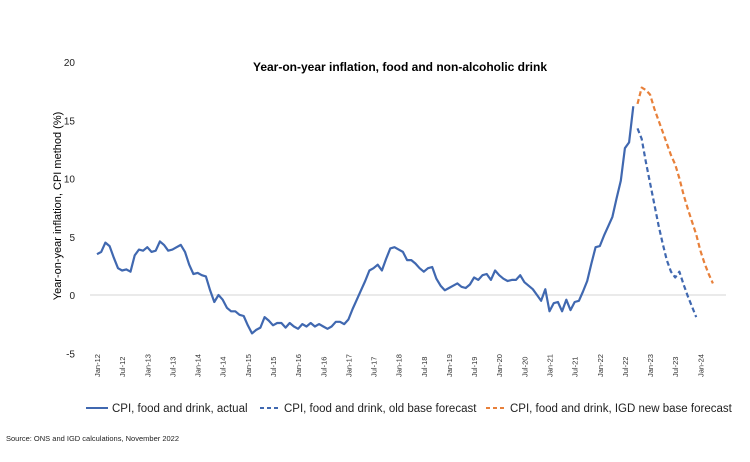 This screenshot has width=750, height=462. I want to click on x-tick-label: Jul-16, so click(323, 367).